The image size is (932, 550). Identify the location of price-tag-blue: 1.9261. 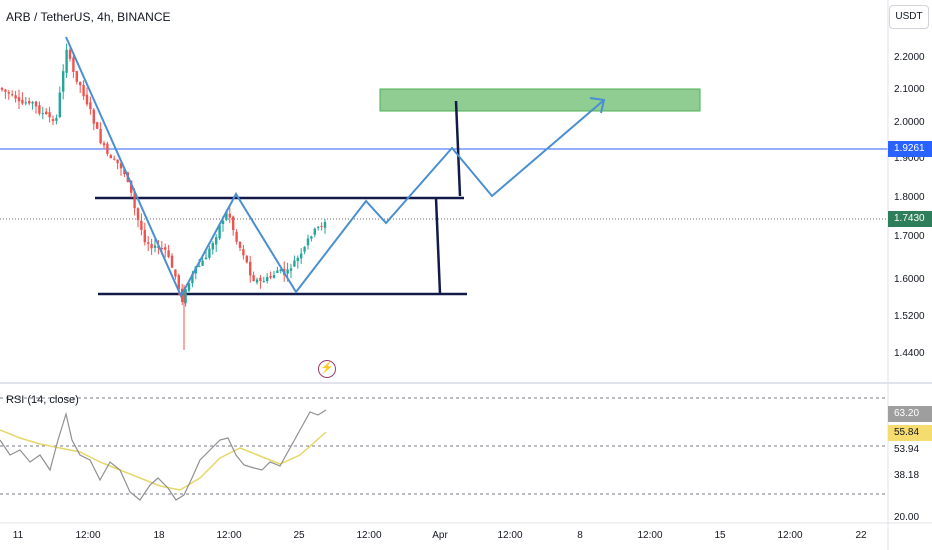
(910, 149).